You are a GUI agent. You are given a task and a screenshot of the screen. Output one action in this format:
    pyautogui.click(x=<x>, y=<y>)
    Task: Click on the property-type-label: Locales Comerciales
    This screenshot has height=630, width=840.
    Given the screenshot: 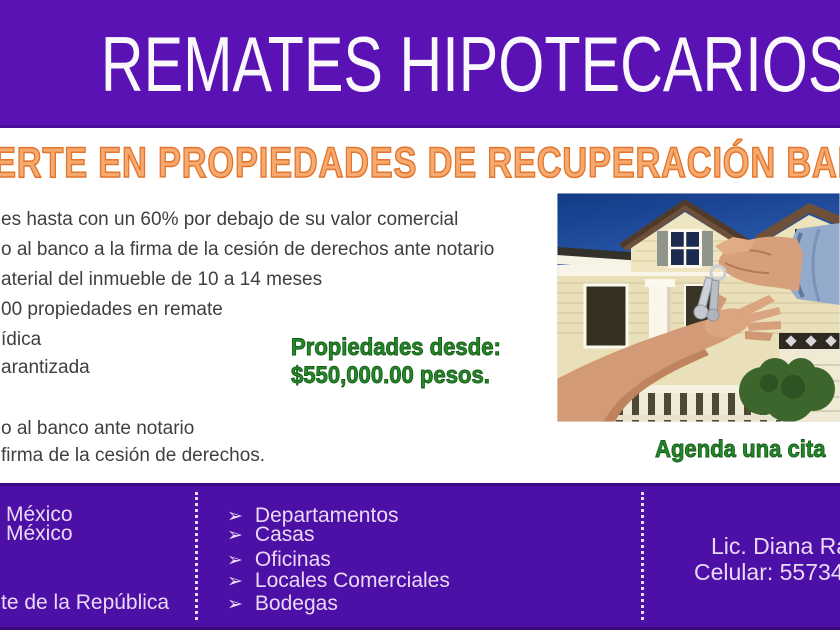 What is the action you would take?
    pyautogui.click(x=352, y=580)
    